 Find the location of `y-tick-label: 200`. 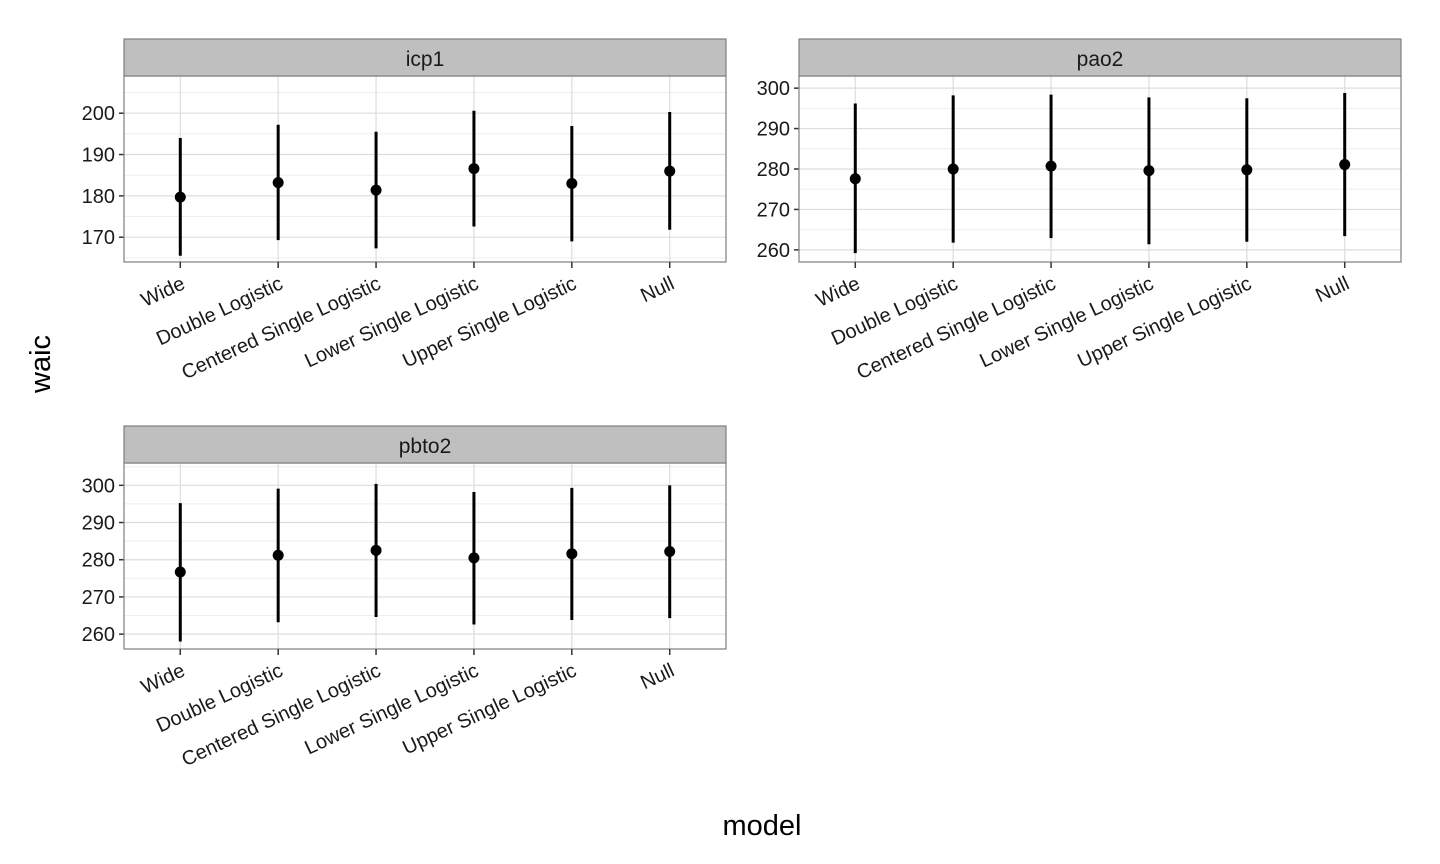

y-tick-label: 200 is located at coordinates (98, 114).